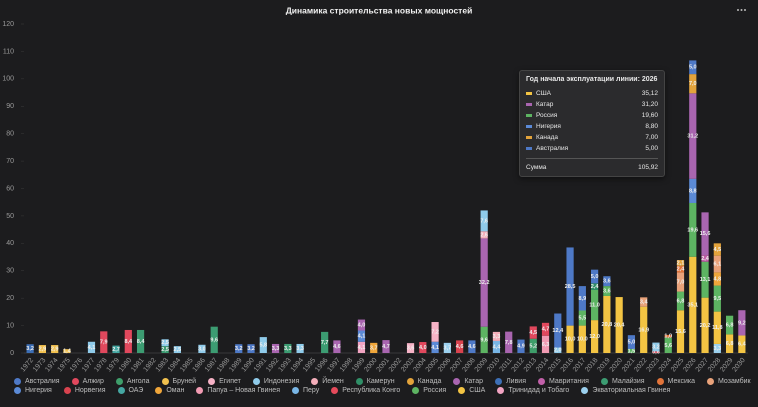 This screenshot has height=407, width=758. I want to click on segment-label: 12,4, so click(558, 331).